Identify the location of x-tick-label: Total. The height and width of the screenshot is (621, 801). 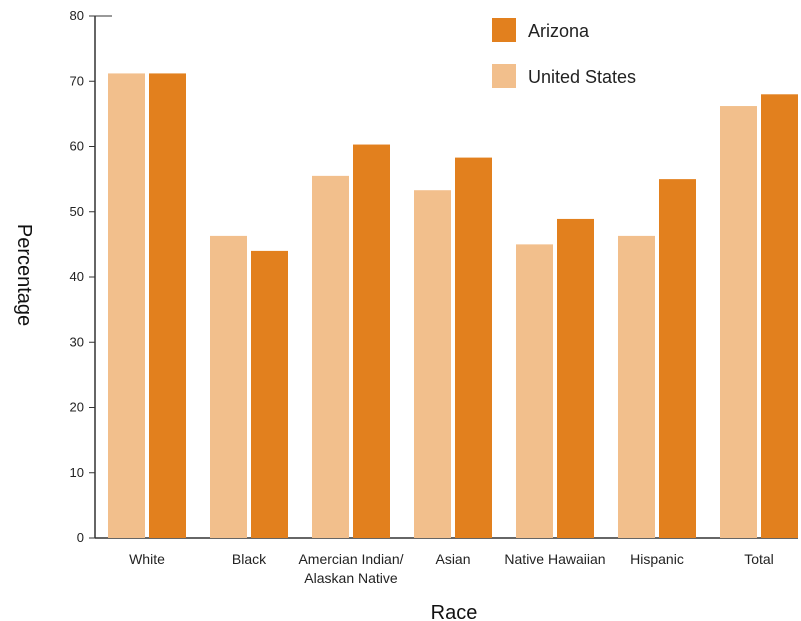
(759, 559).